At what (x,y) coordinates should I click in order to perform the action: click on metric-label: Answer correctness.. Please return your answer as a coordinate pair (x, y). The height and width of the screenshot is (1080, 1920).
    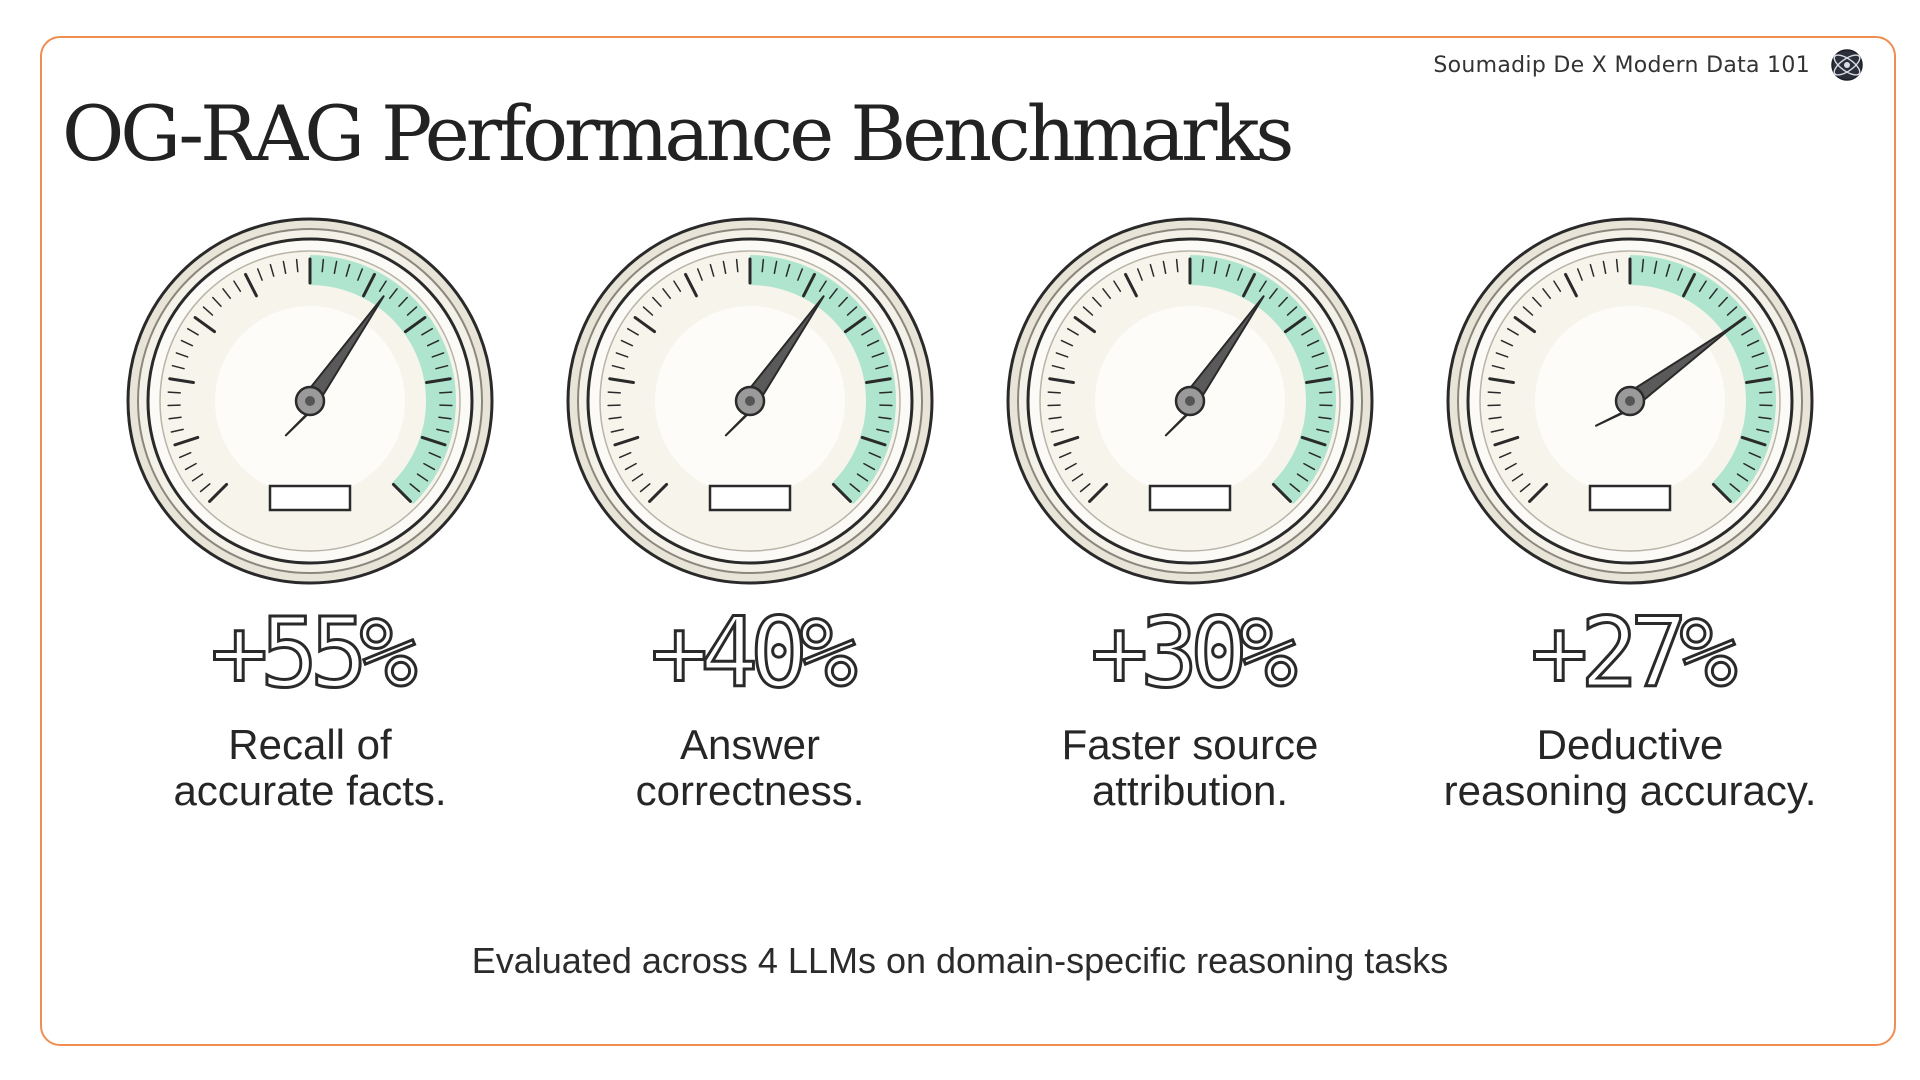
    Looking at the image, I should click on (750, 768).